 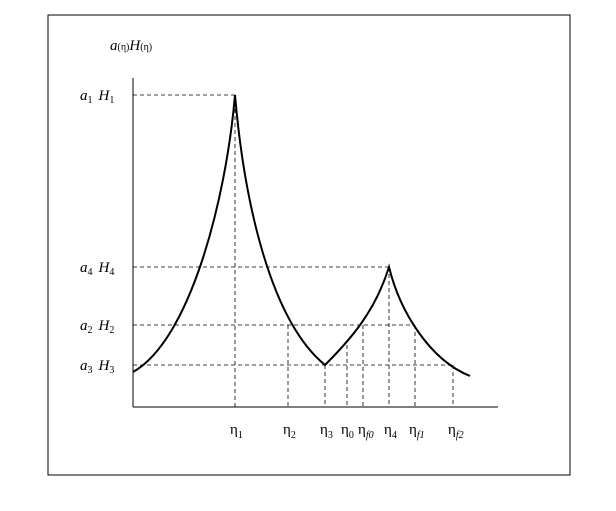 I want to click on x-label: η0, so click(x=347, y=431).